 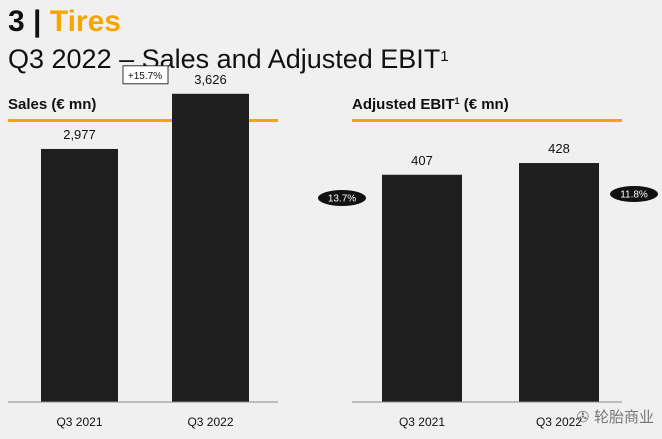 I want to click on ebit-title-rule, so click(x=487, y=120).